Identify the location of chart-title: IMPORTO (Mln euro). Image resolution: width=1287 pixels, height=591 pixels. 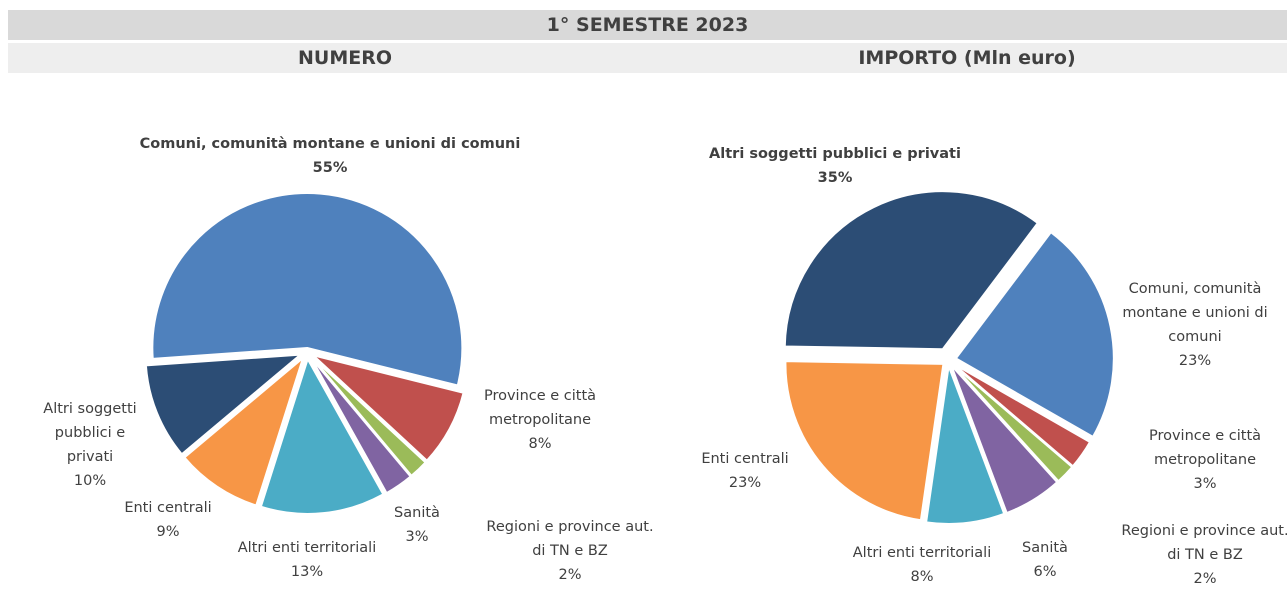
(967, 58).